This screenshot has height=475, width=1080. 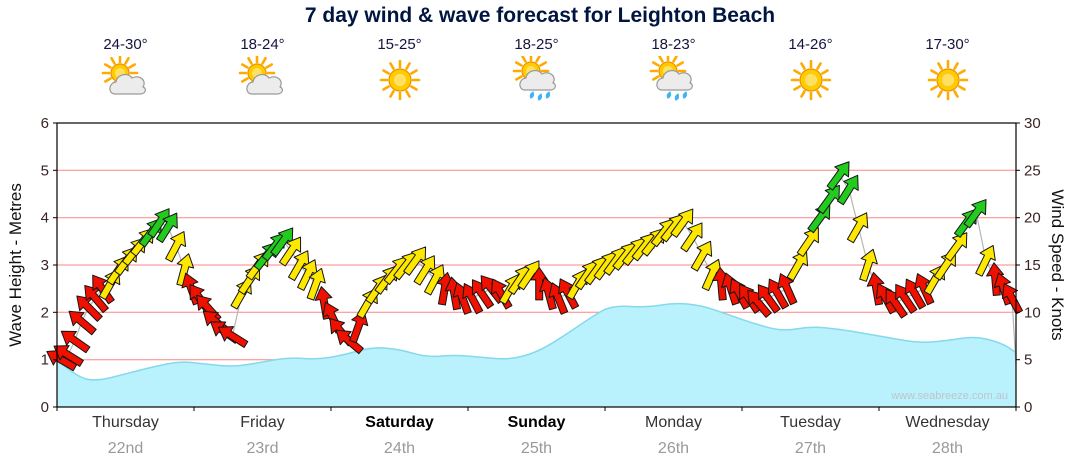 What do you see at coordinates (262, 448) in the screenshot?
I see `day-date: 23rd` at bounding box center [262, 448].